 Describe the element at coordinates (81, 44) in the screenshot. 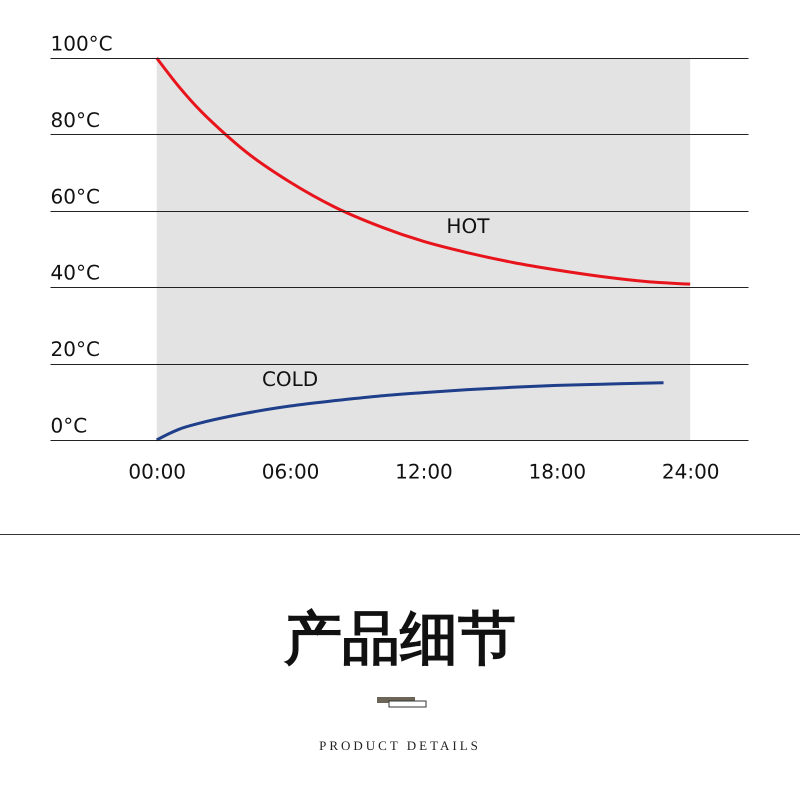

I see `y-tick-label: 100°C` at that location.